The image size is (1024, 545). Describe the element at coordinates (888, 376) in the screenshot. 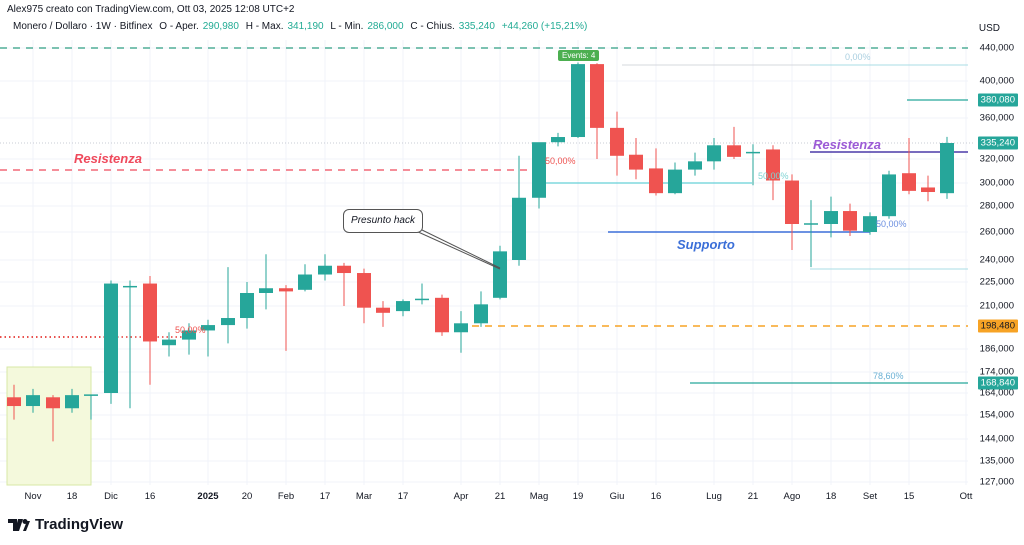

I see `fib-786-label: 78,60%` at that location.